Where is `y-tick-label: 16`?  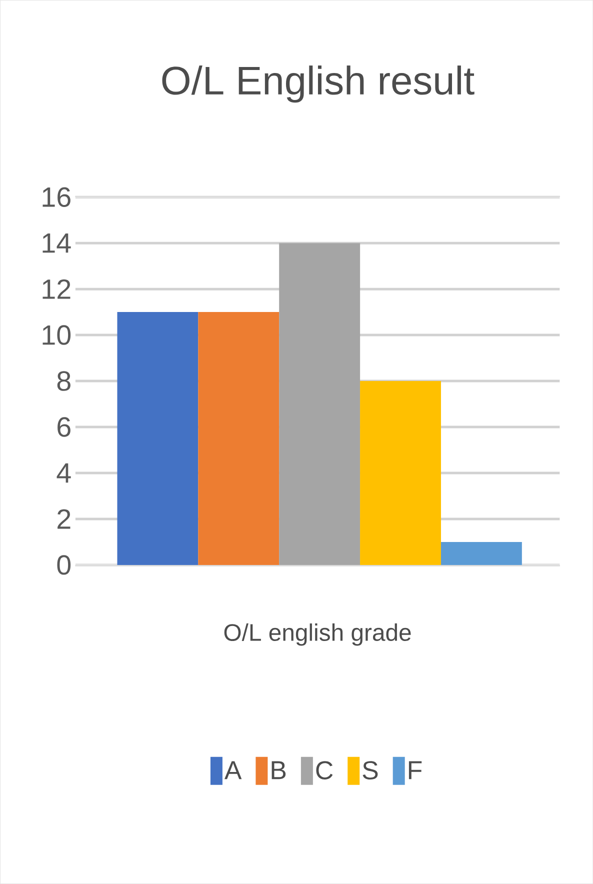
y-tick-label: 16 is located at coordinates (56, 197).